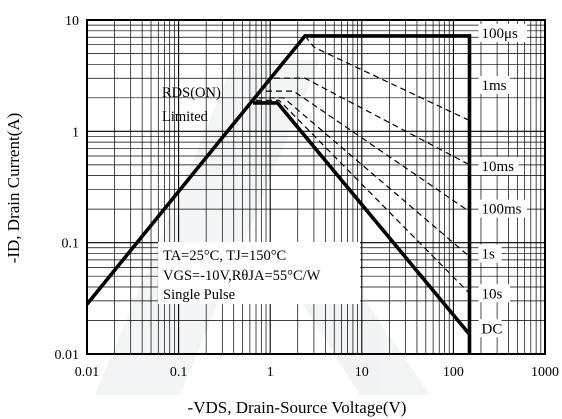 The image size is (562, 419). I want to click on label-bg-1s, so click(490, 253).